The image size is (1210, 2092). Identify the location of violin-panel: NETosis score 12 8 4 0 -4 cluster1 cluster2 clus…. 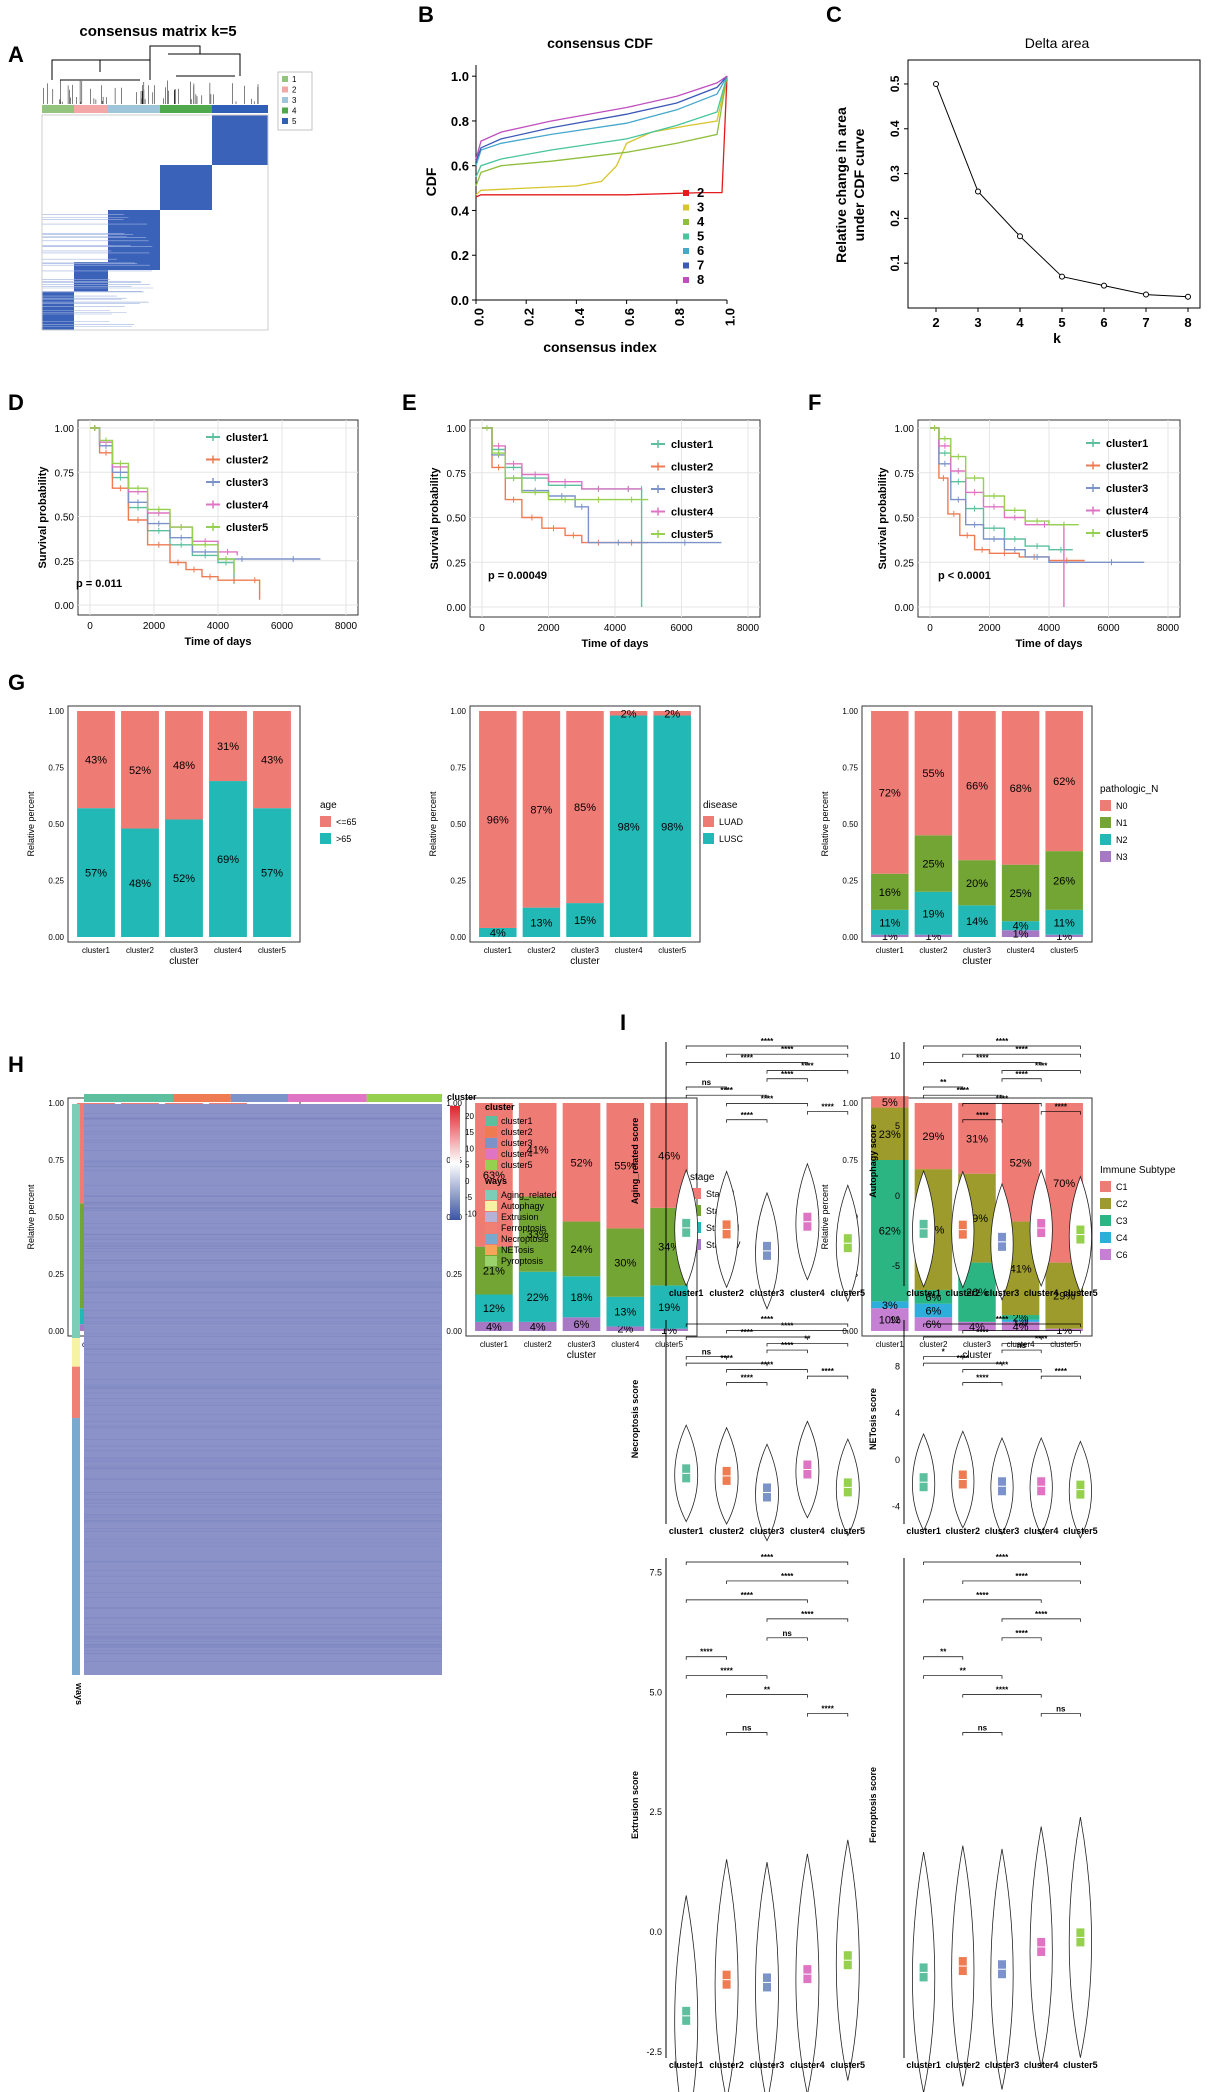
(983, 1427).